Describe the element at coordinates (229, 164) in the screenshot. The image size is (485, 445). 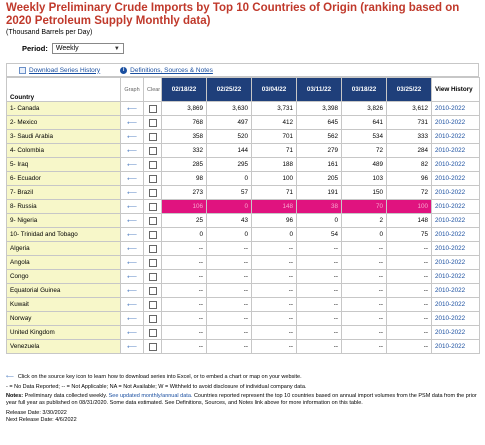
I see `value-cell: 295` at that location.